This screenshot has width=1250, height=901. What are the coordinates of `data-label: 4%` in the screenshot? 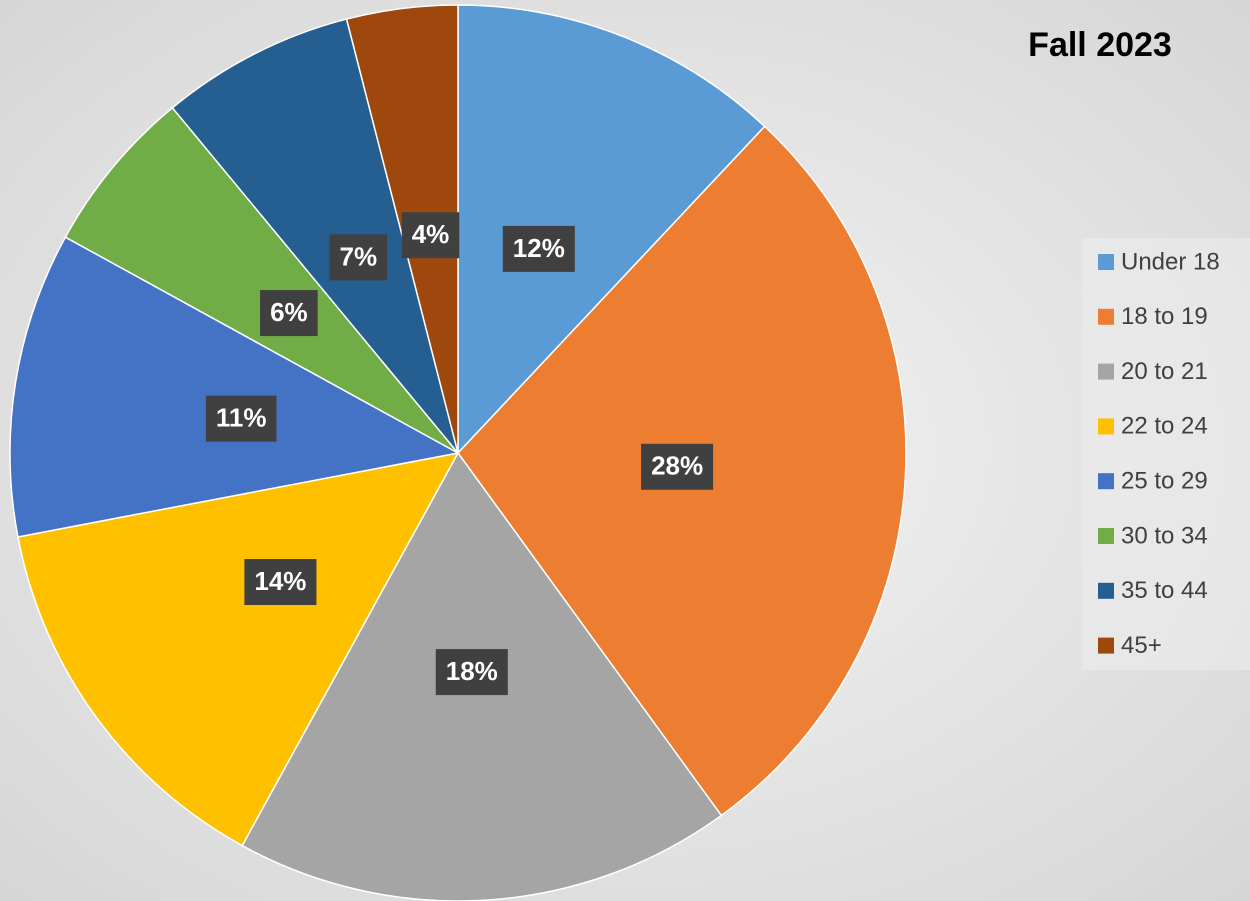 It's located at (431, 234).